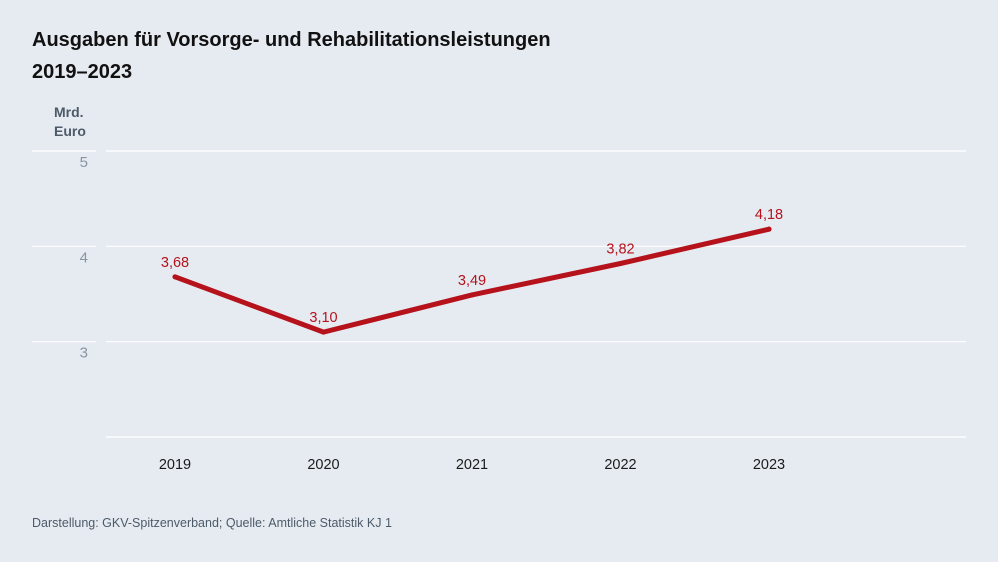 This screenshot has width=998, height=562. Describe the element at coordinates (323, 318) in the screenshot. I see `data-label: 3,10` at that location.